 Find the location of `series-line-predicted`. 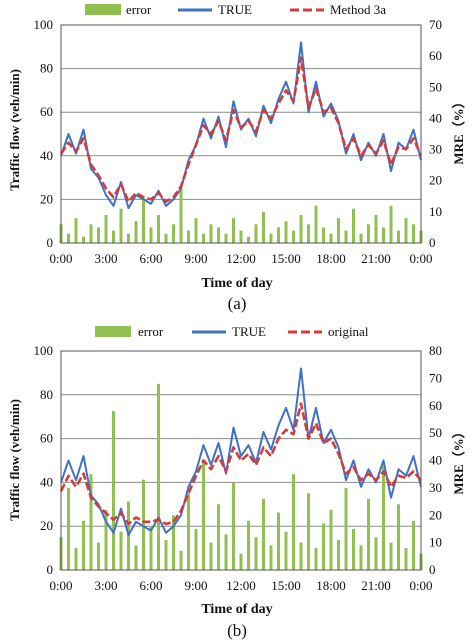

series-line-predicted is located at coordinates (240, 464).